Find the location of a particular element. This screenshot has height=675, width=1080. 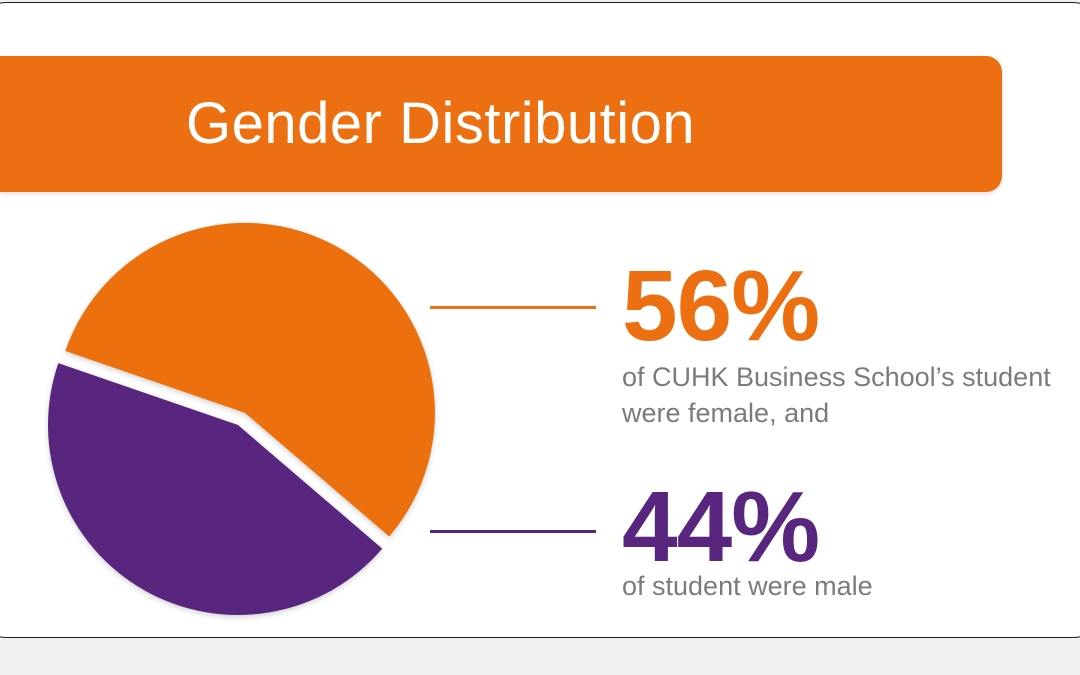

pie-slice-male is located at coordinates (215, 489).